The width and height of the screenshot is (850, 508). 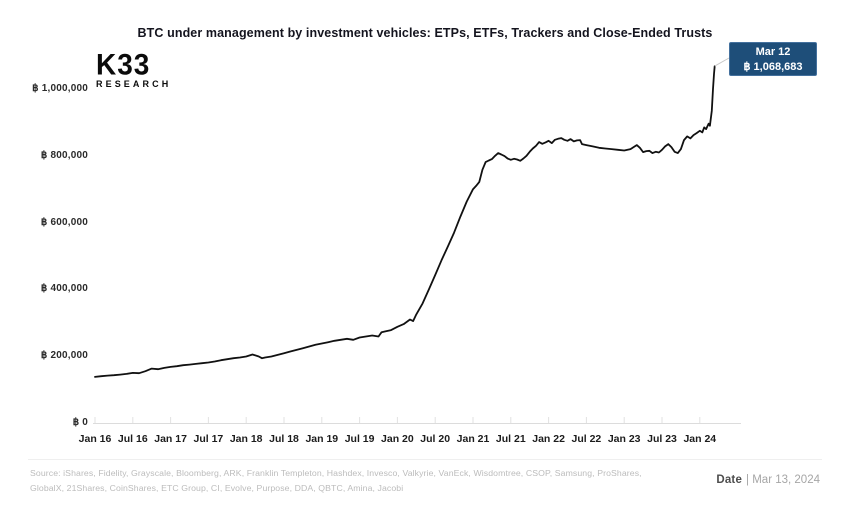 What do you see at coordinates (425, 459) in the screenshot?
I see `footer-divider` at bounding box center [425, 459].